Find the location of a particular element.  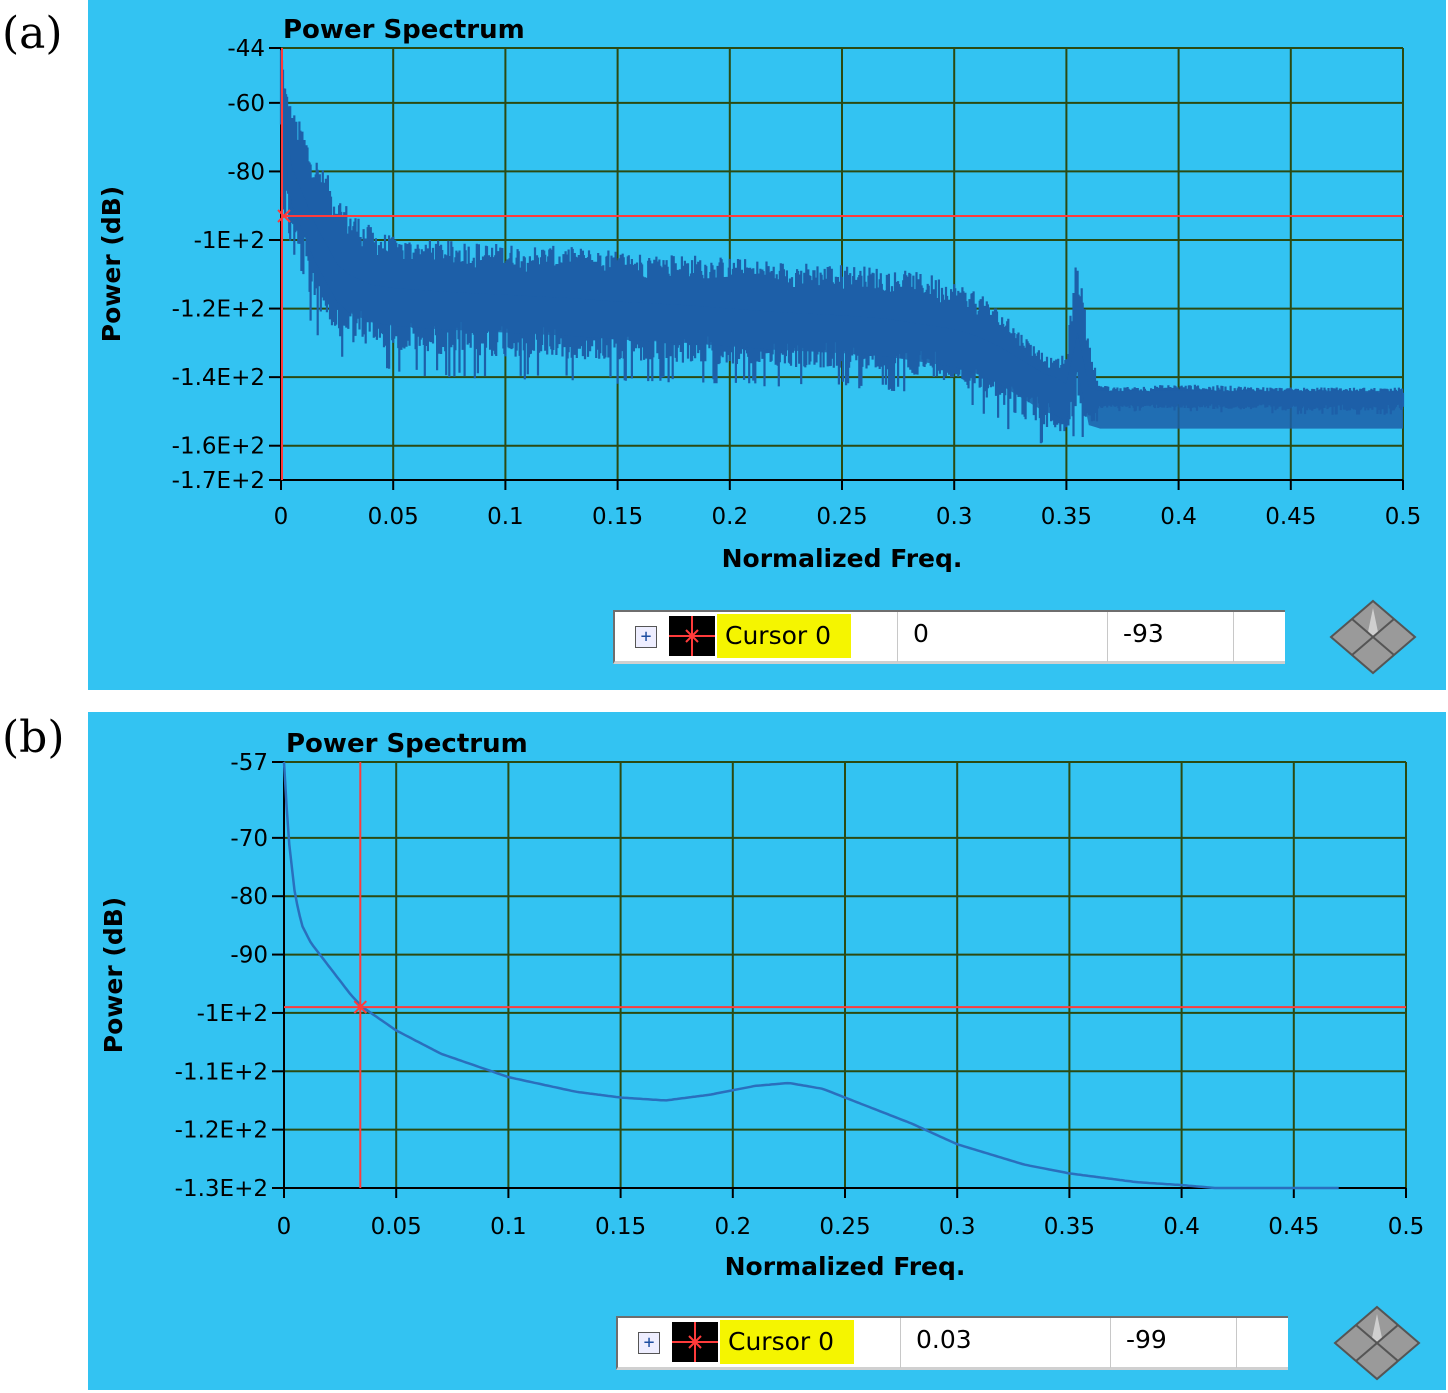

panel-label-a: (a) is located at coordinates (32, 33).